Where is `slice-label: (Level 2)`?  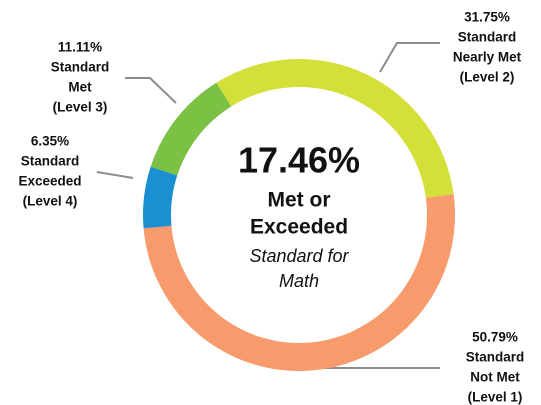 slice-label: (Level 2) is located at coordinates (487, 77).